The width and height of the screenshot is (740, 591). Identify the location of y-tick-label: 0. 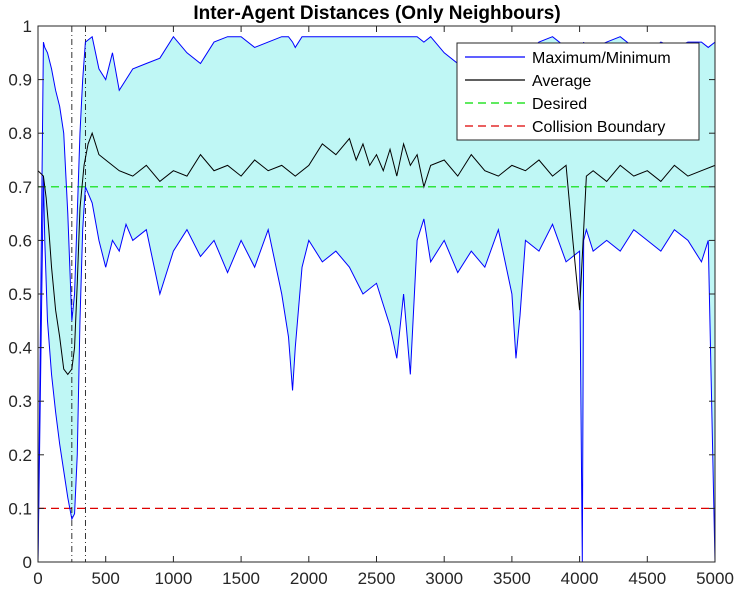
(27, 562).